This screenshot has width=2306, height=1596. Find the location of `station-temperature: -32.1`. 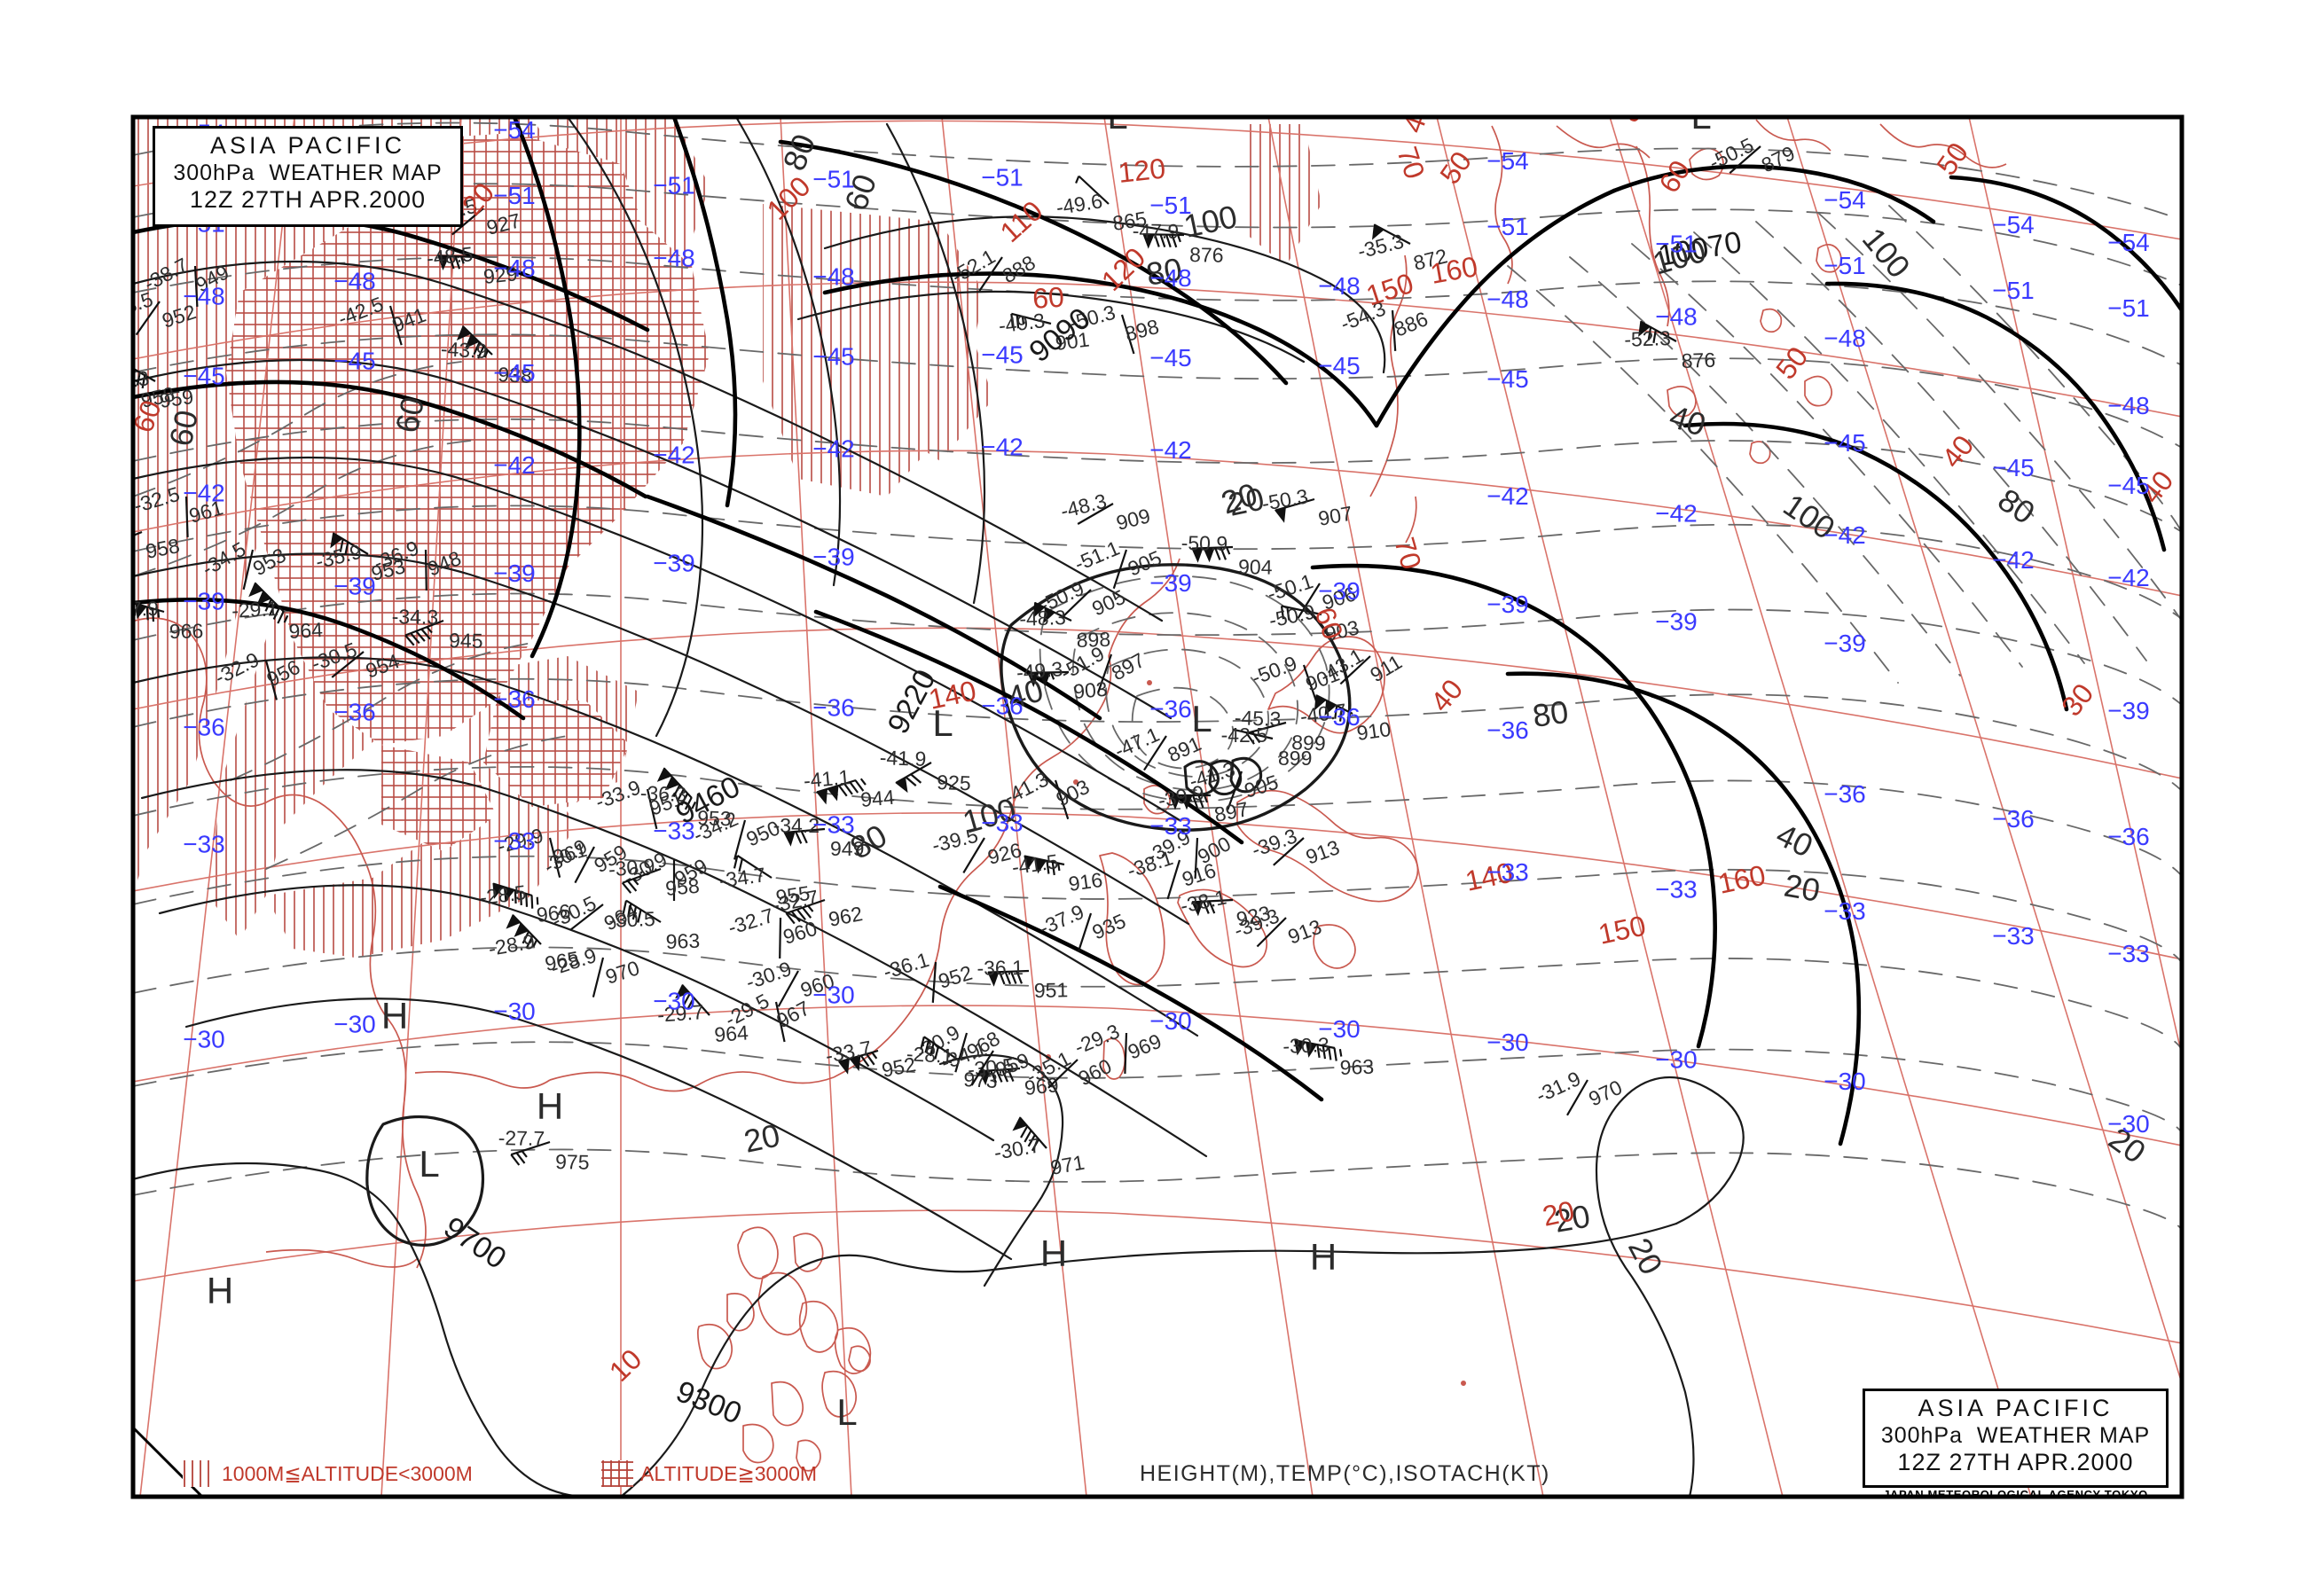

station-temperature: -32.1 is located at coordinates (112, 533).